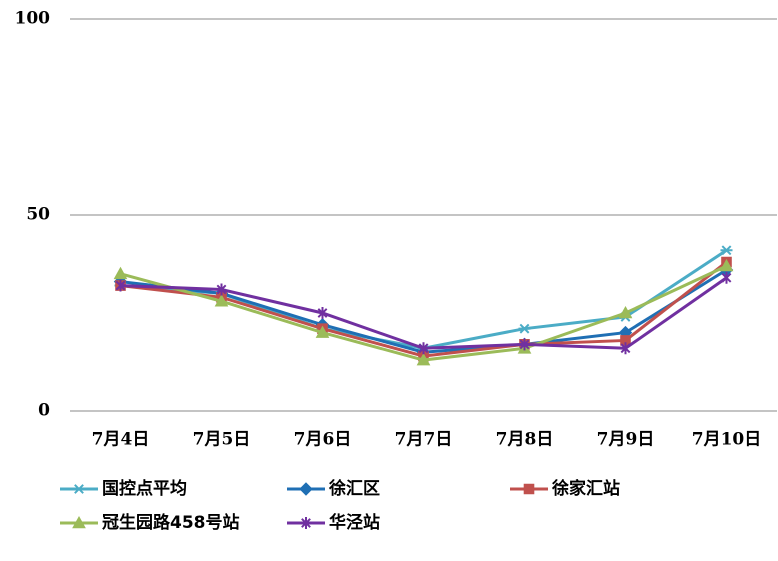 This screenshot has height=561, width=778. I want to click on x-tick-label: 7月5日, so click(222, 440).